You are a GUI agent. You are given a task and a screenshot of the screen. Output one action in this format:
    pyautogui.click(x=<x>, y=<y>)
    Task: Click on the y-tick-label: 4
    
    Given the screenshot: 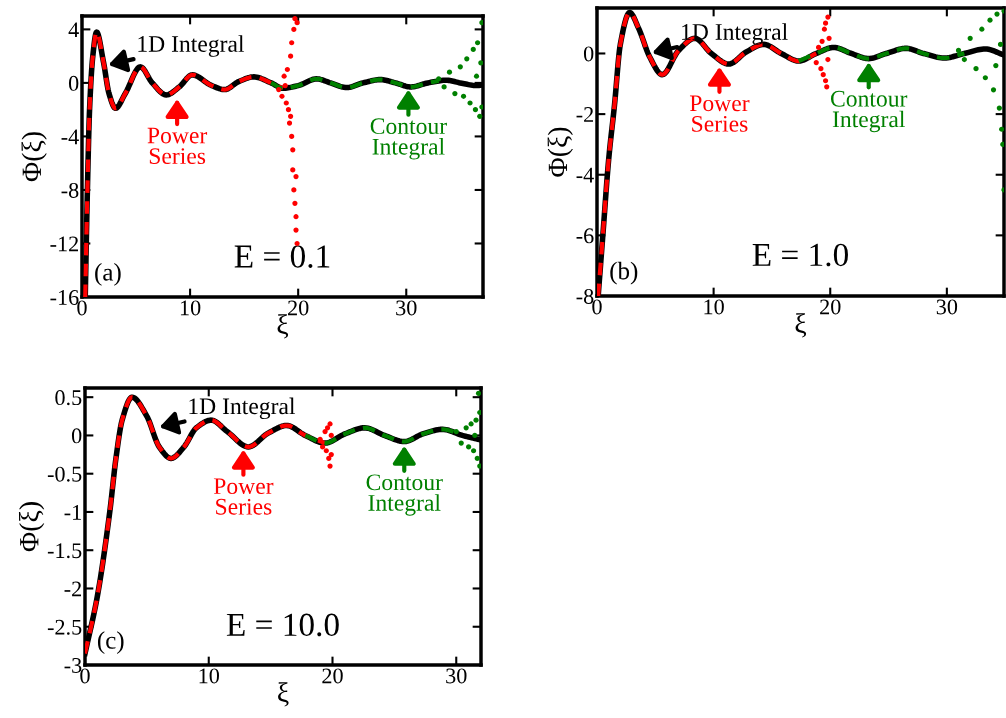 What is the action you would take?
    pyautogui.click(x=73, y=30)
    